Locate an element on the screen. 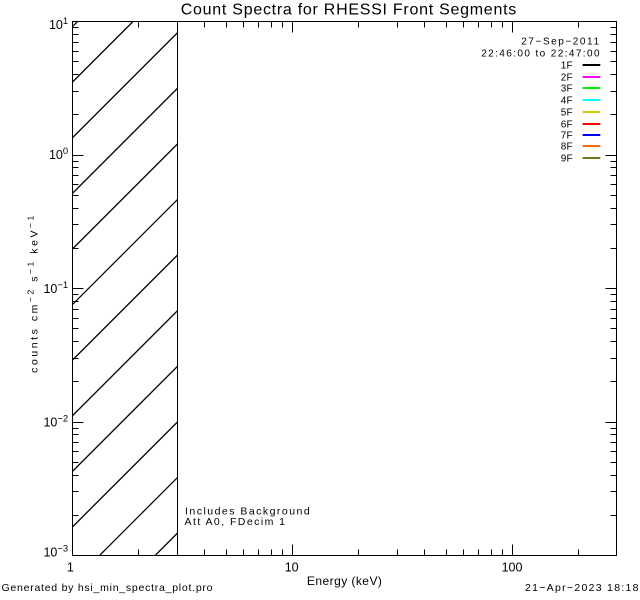 The height and width of the screenshot is (600, 640). svg-text: 21−Apr−2023 18:18 is located at coordinates (582, 588).